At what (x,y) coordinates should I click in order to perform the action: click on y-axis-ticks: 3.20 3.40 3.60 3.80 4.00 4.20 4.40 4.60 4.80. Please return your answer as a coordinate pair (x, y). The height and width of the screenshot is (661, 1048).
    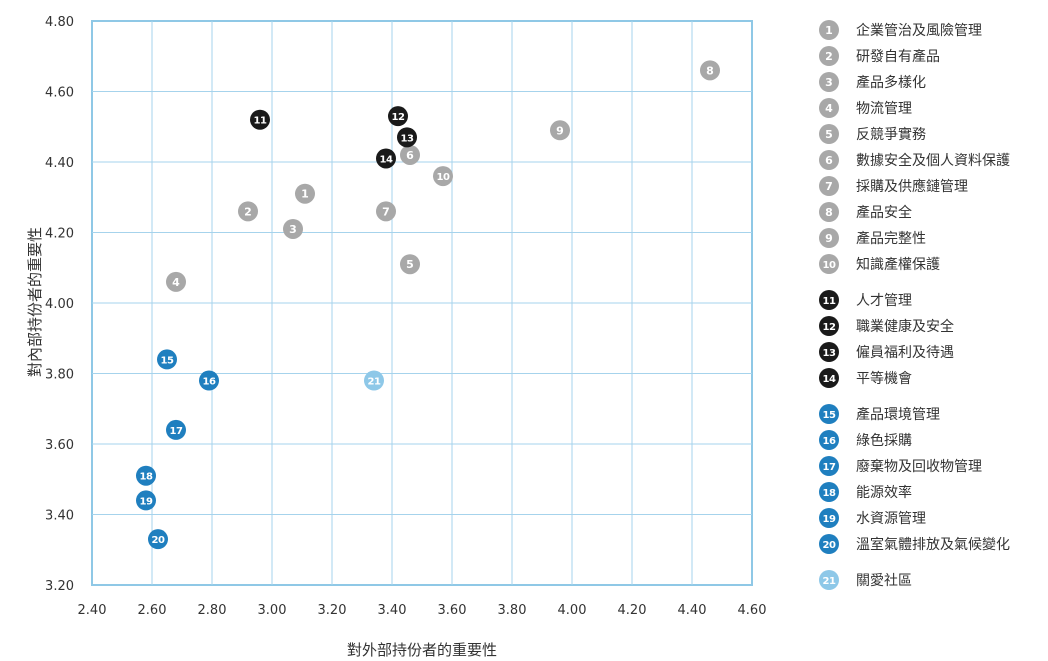
    Looking at the image, I should click on (59, 304).